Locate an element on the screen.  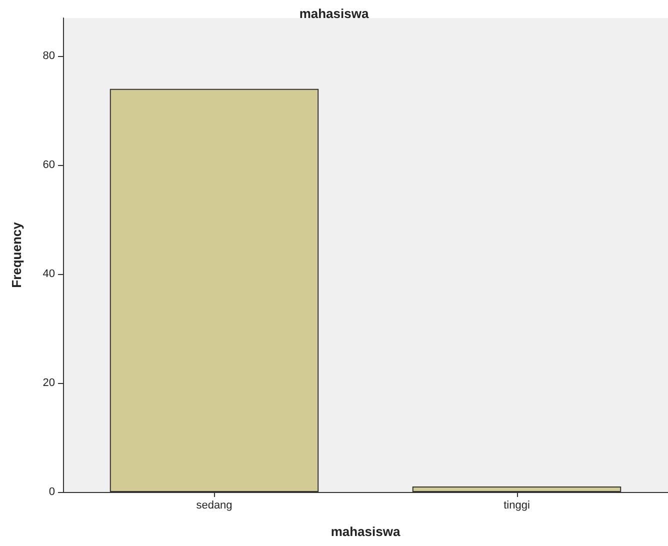
x-tick-label: tinggi is located at coordinates (517, 506).